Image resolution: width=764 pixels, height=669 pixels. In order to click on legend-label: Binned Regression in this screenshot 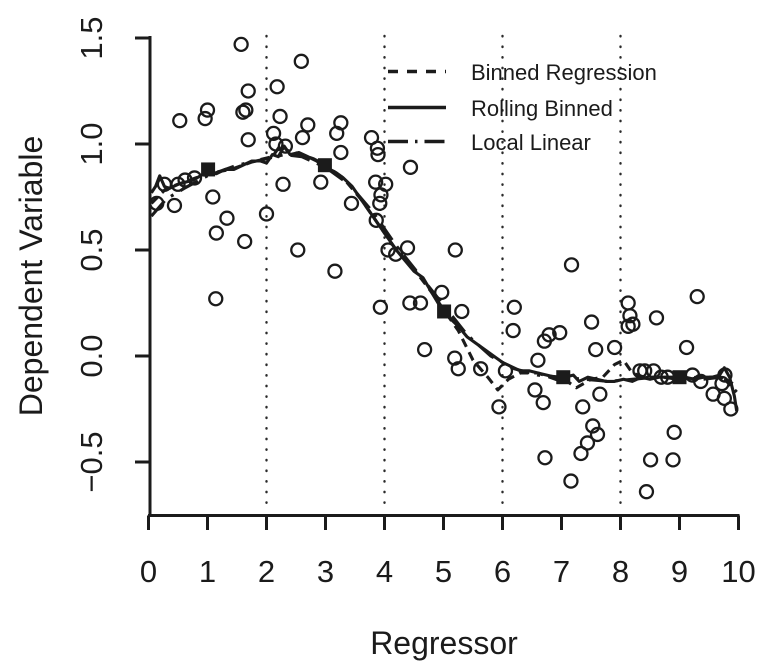, I will do `click(564, 72)`.